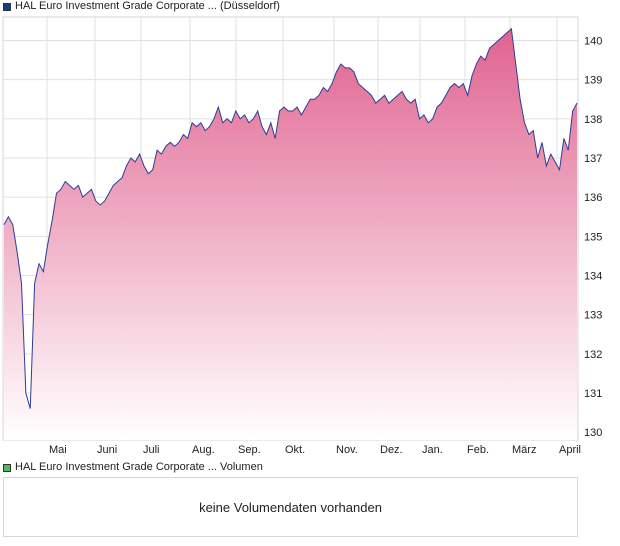  I want to click on x-tick-label: Okt., so click(295, 450).